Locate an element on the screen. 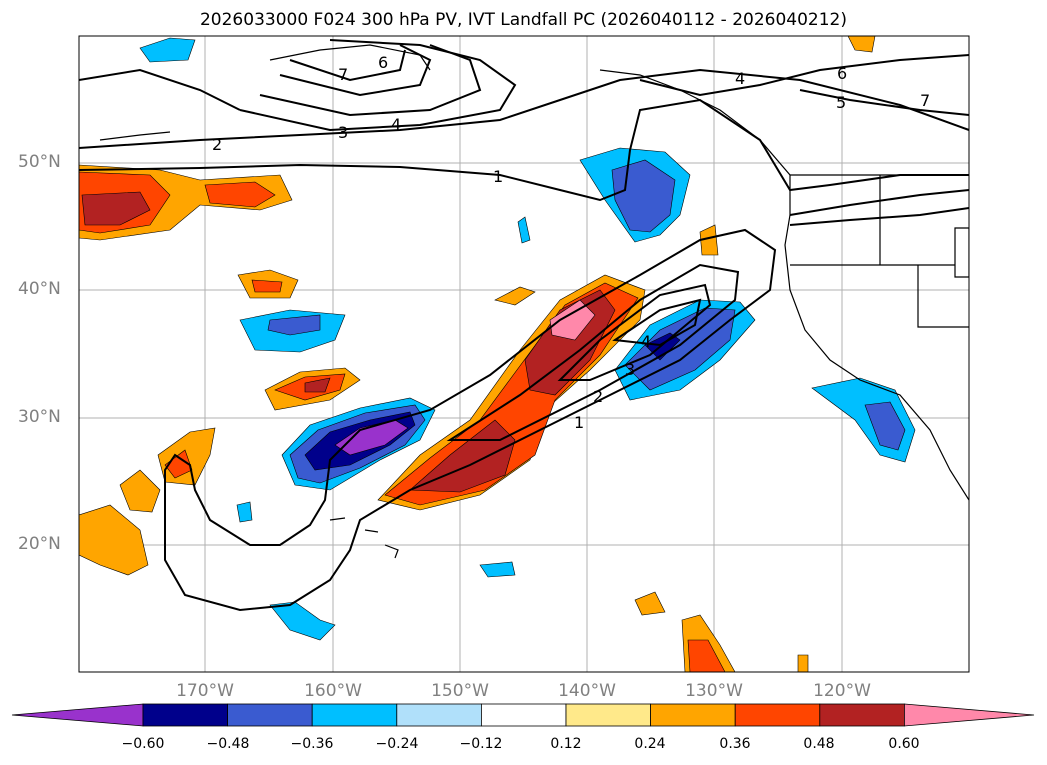  colorbar-tick: −0.24 is located at coordinates (397, 744).